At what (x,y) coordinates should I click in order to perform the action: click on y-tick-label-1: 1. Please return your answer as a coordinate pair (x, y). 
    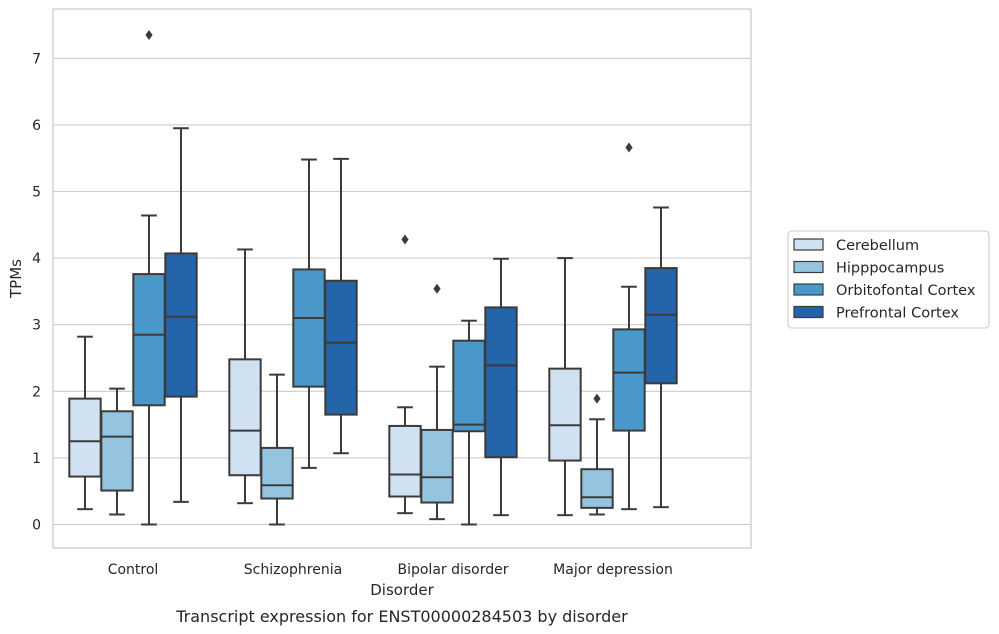
    Looking at the image, I should click on (36, 459).